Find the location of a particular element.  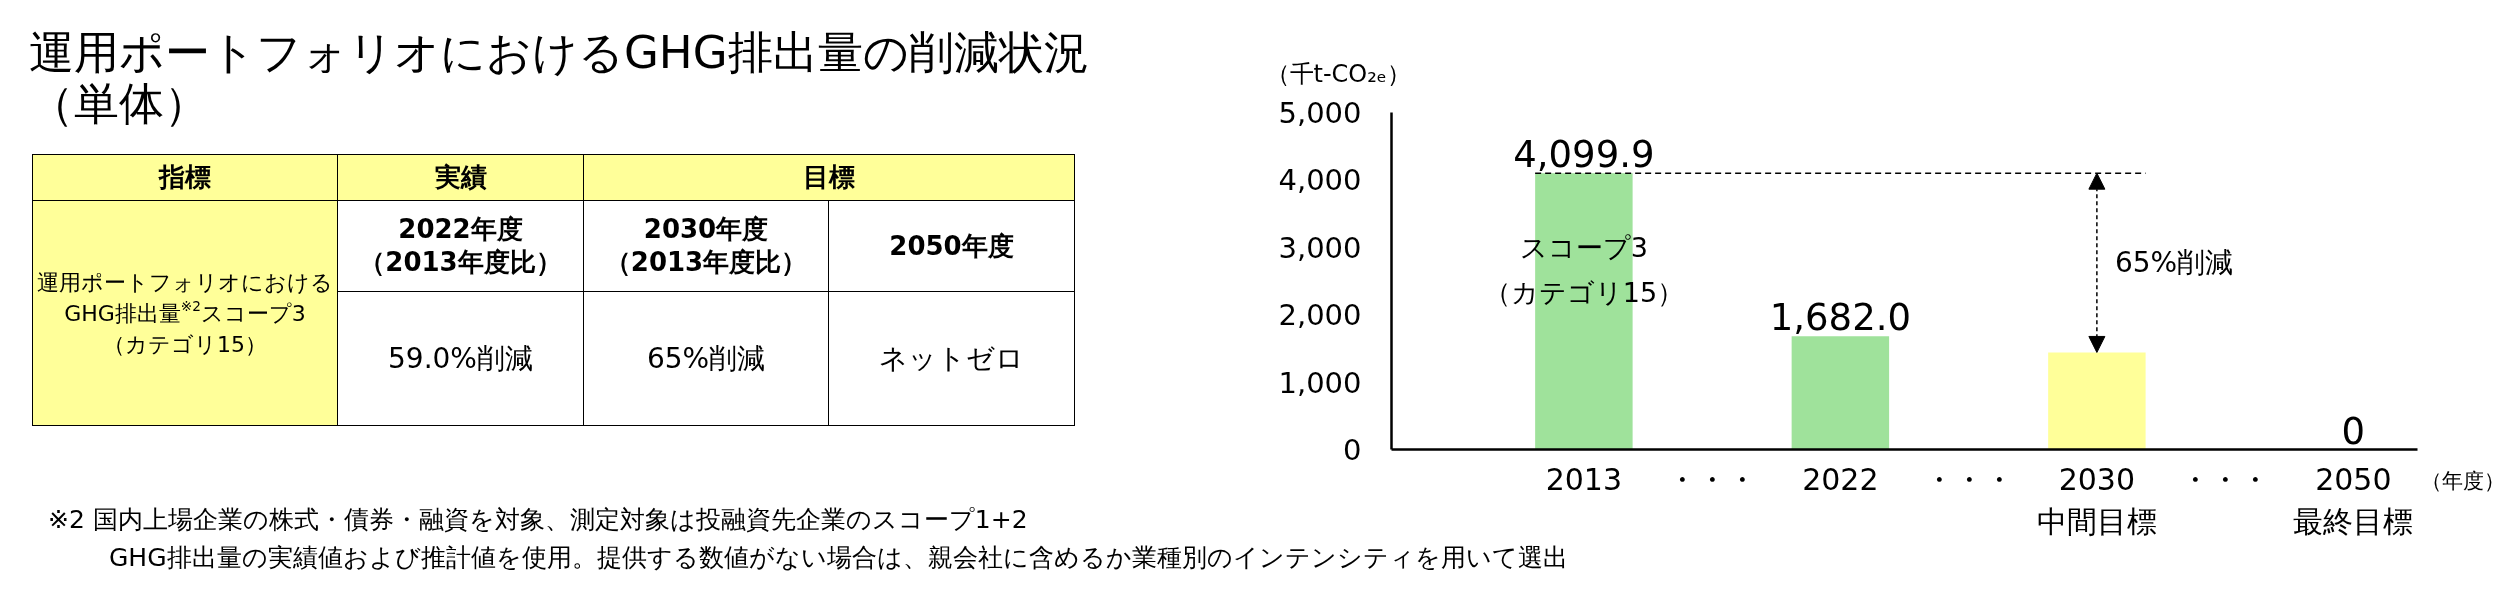

text: 2022年度（2013年度比） is located at coordinates (460, 246).